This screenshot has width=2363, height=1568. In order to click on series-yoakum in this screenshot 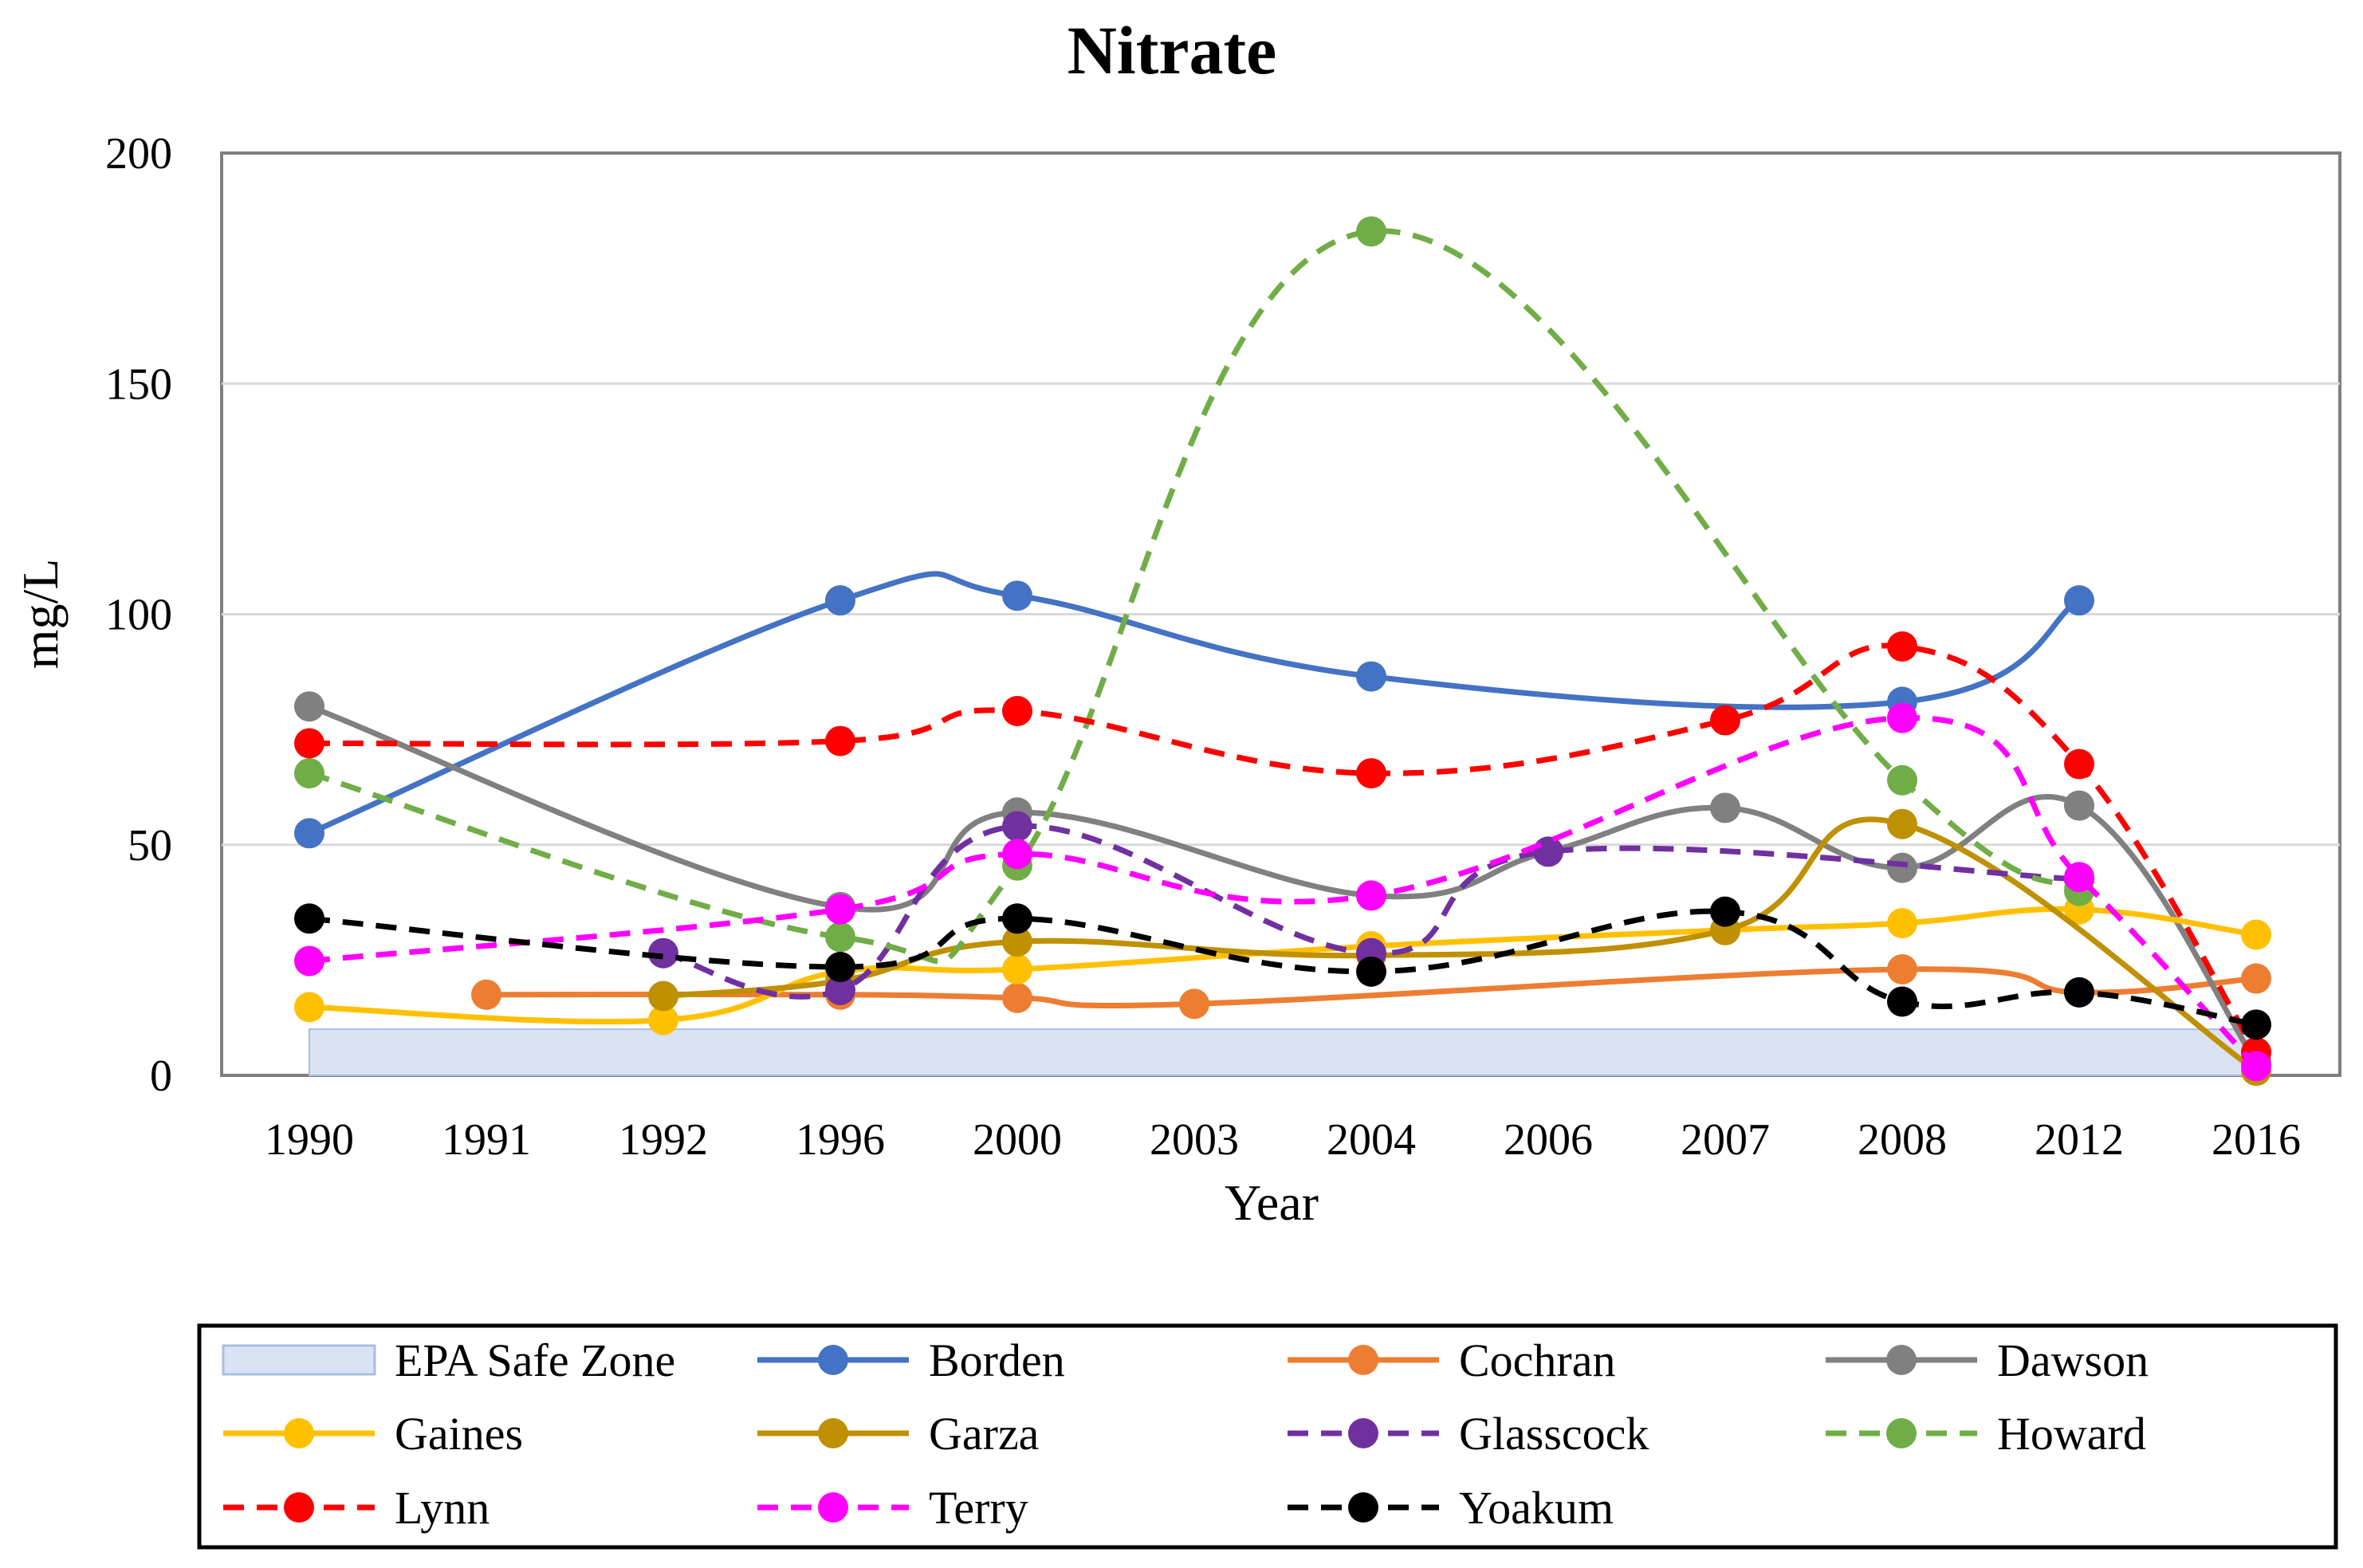, I will do `click(1283, 968)`.